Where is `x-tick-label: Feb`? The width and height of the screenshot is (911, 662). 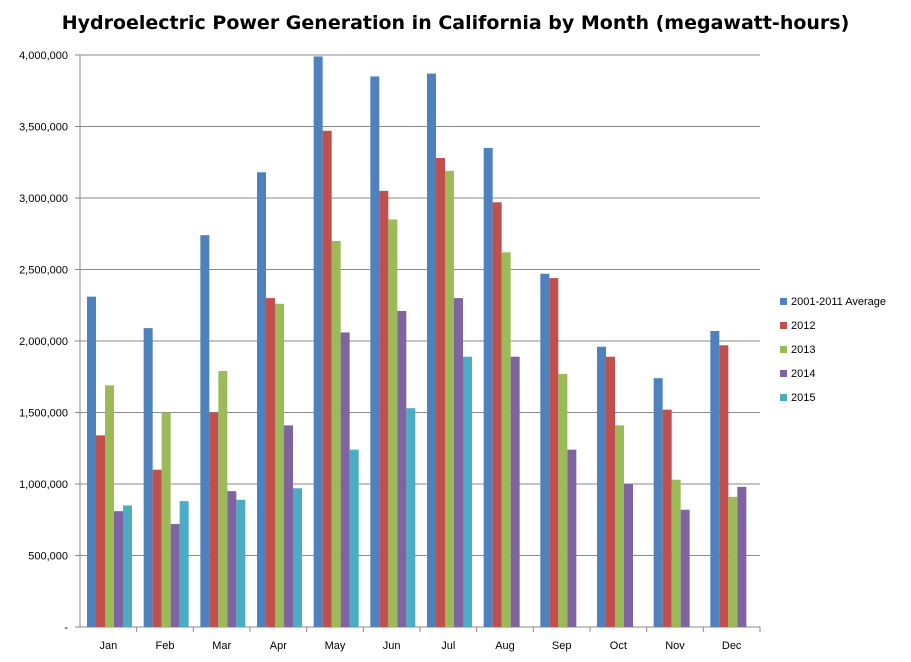 x-tick-label: Feb is located at coordinates (165, 646).